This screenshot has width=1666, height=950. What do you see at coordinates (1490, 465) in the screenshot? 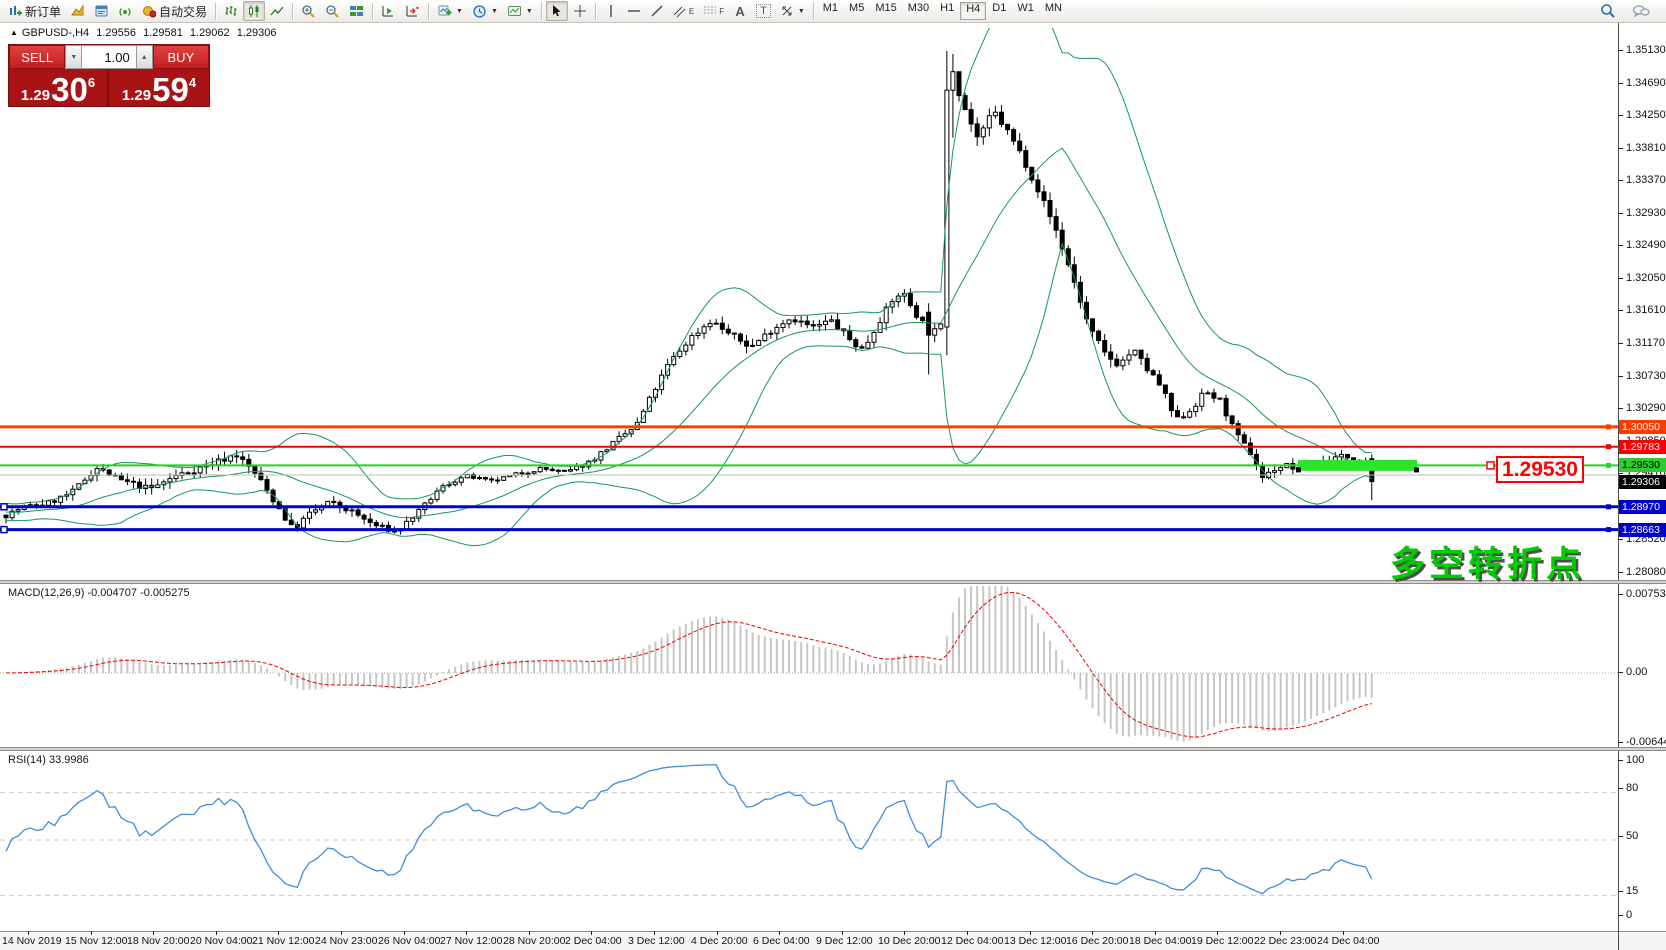
I see `annotation-anchor-marker` at bounding box center [1490, 465].